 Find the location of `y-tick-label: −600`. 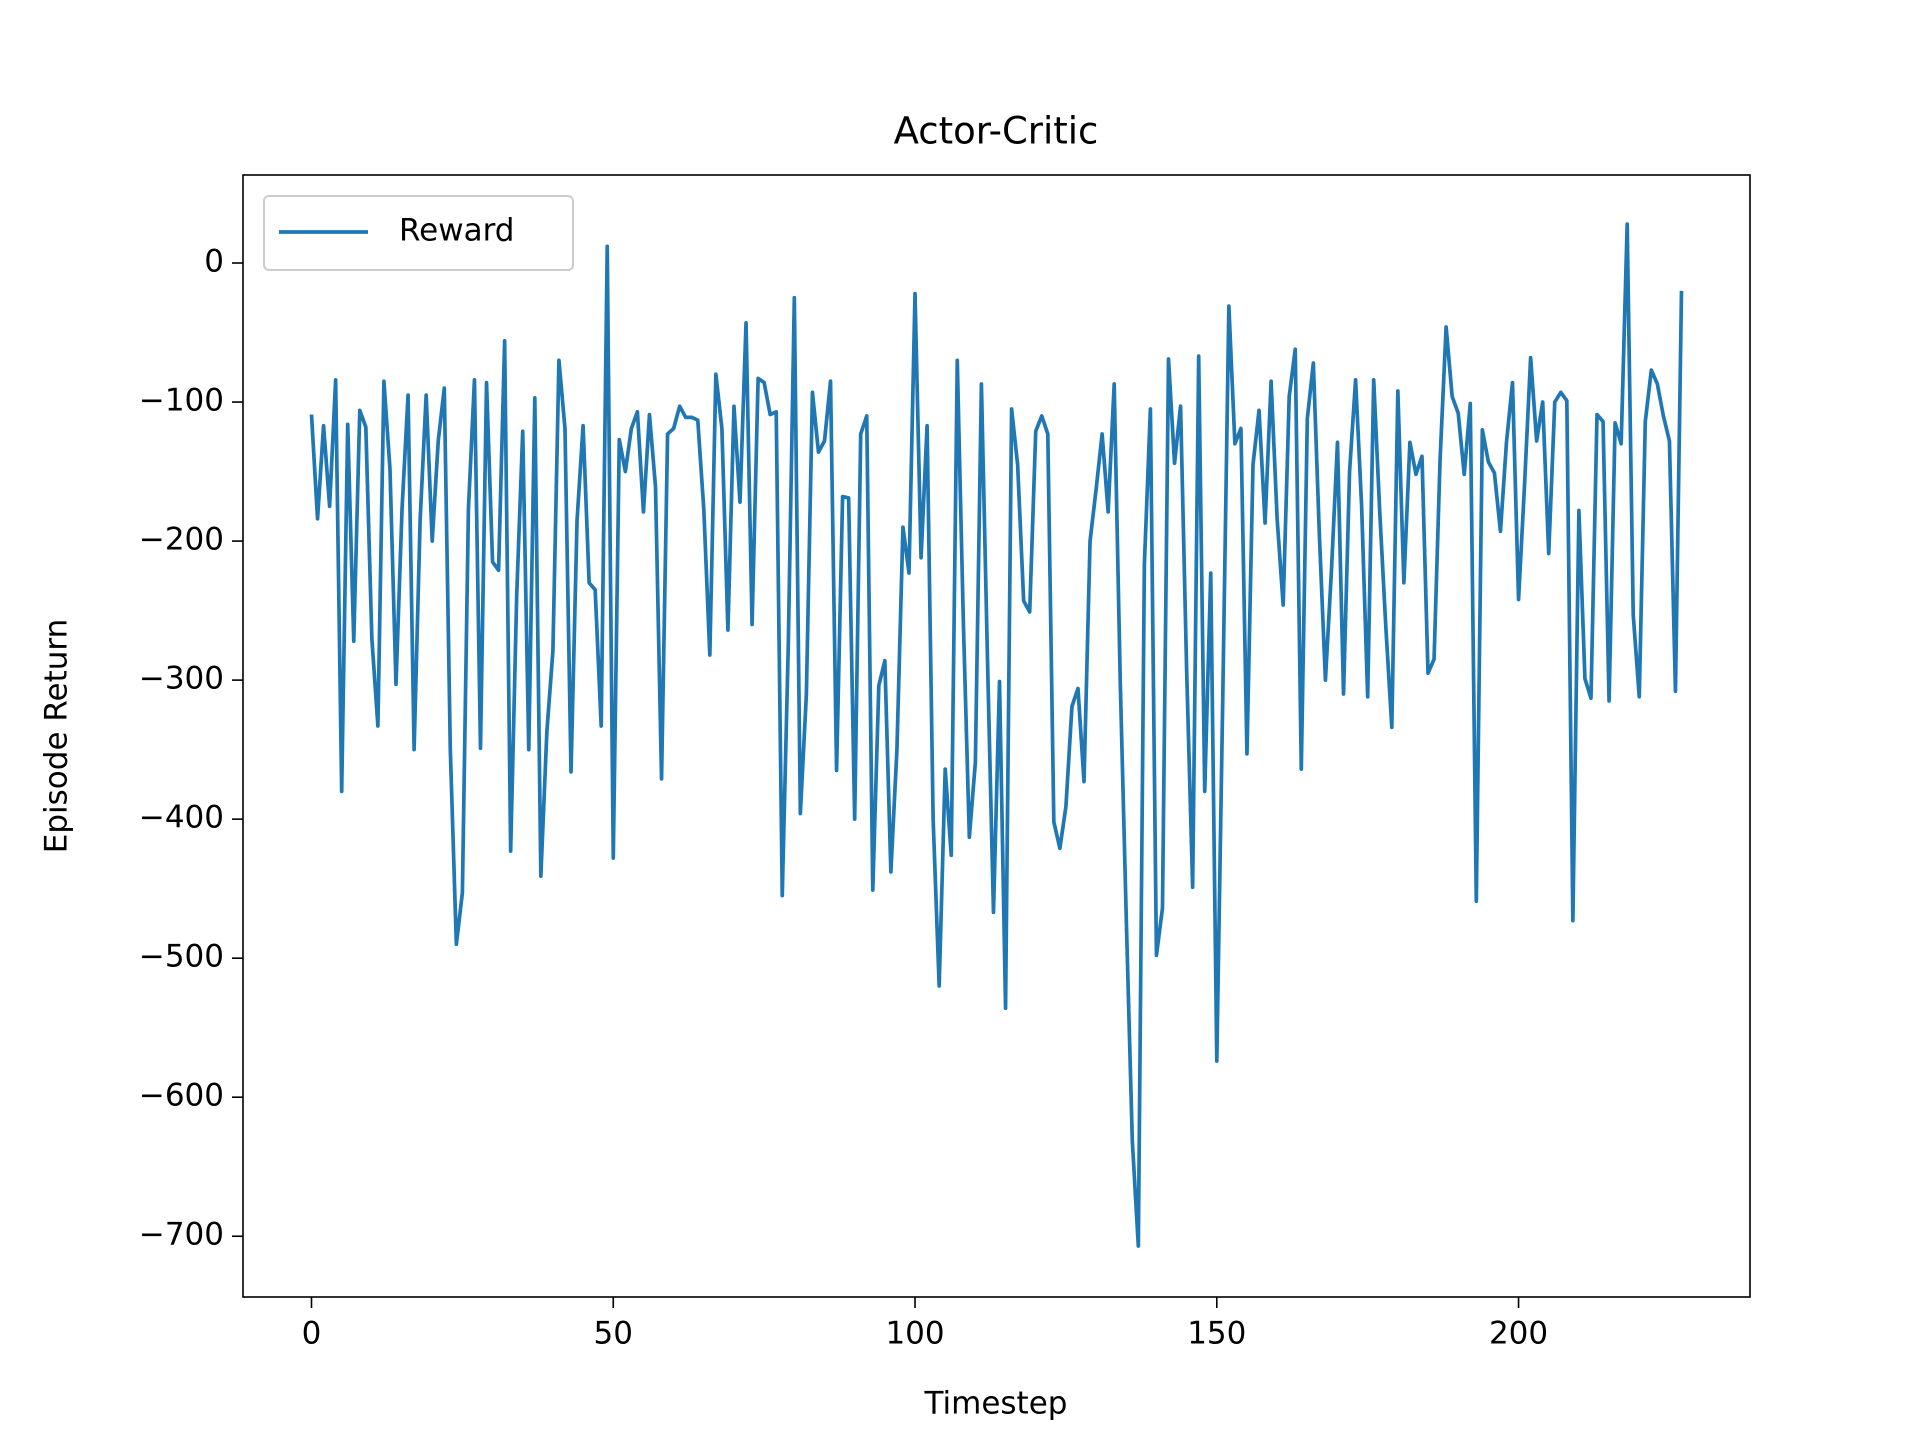

y-tick-label: −600 is located at coordinates (181, 1096).